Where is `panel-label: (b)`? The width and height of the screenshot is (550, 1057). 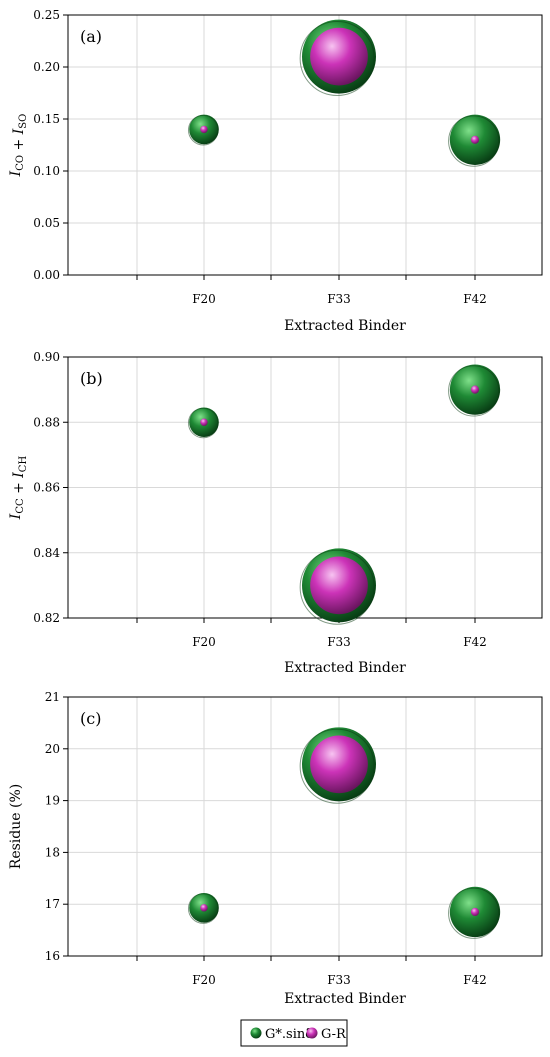 panel-label: (b) is located at coordinates (91, 378).